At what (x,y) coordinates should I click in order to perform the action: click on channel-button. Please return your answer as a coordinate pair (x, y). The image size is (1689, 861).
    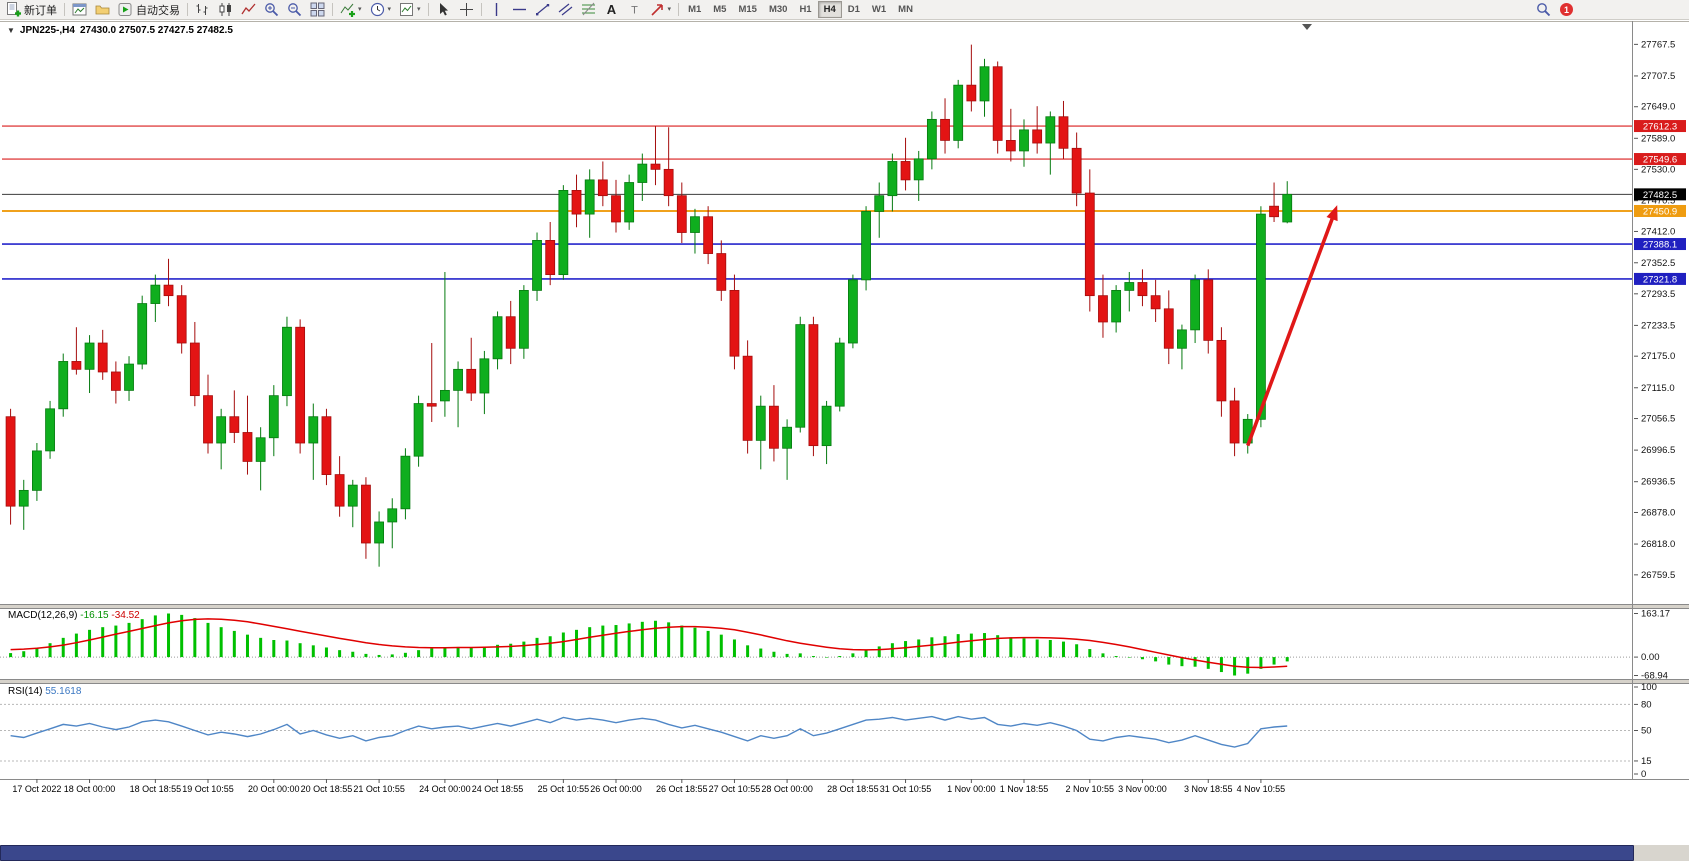
    Looking at the image, I should click on (565, 10).